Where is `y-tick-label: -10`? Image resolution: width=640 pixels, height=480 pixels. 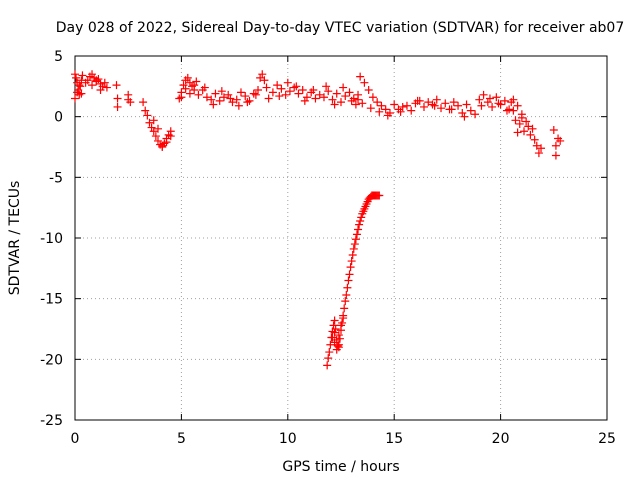 y-tick-label: -10 is located at coordinates (51, 239).